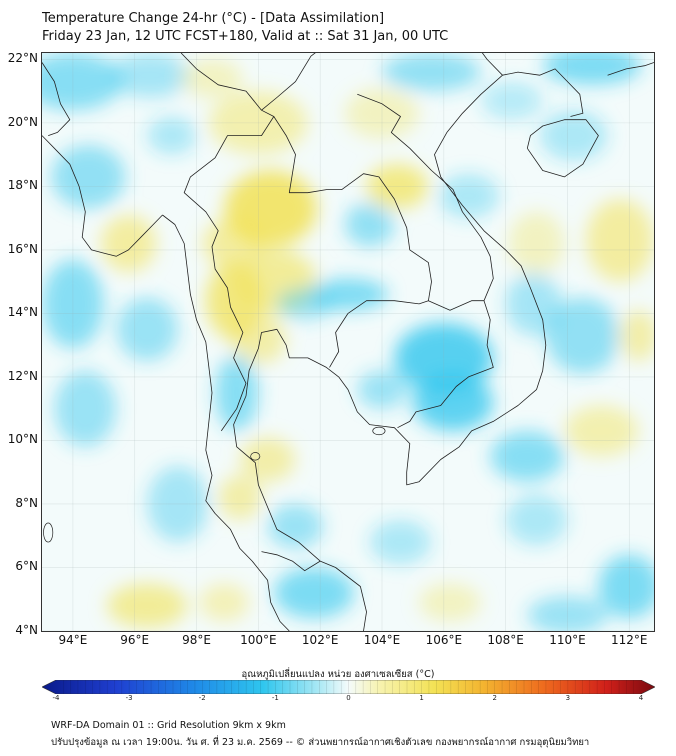 This screenshot has height=756, width=676. Describe the element at coordinates (26, 502) in the screenshot. I see `lat-label: 8°N` at that location.